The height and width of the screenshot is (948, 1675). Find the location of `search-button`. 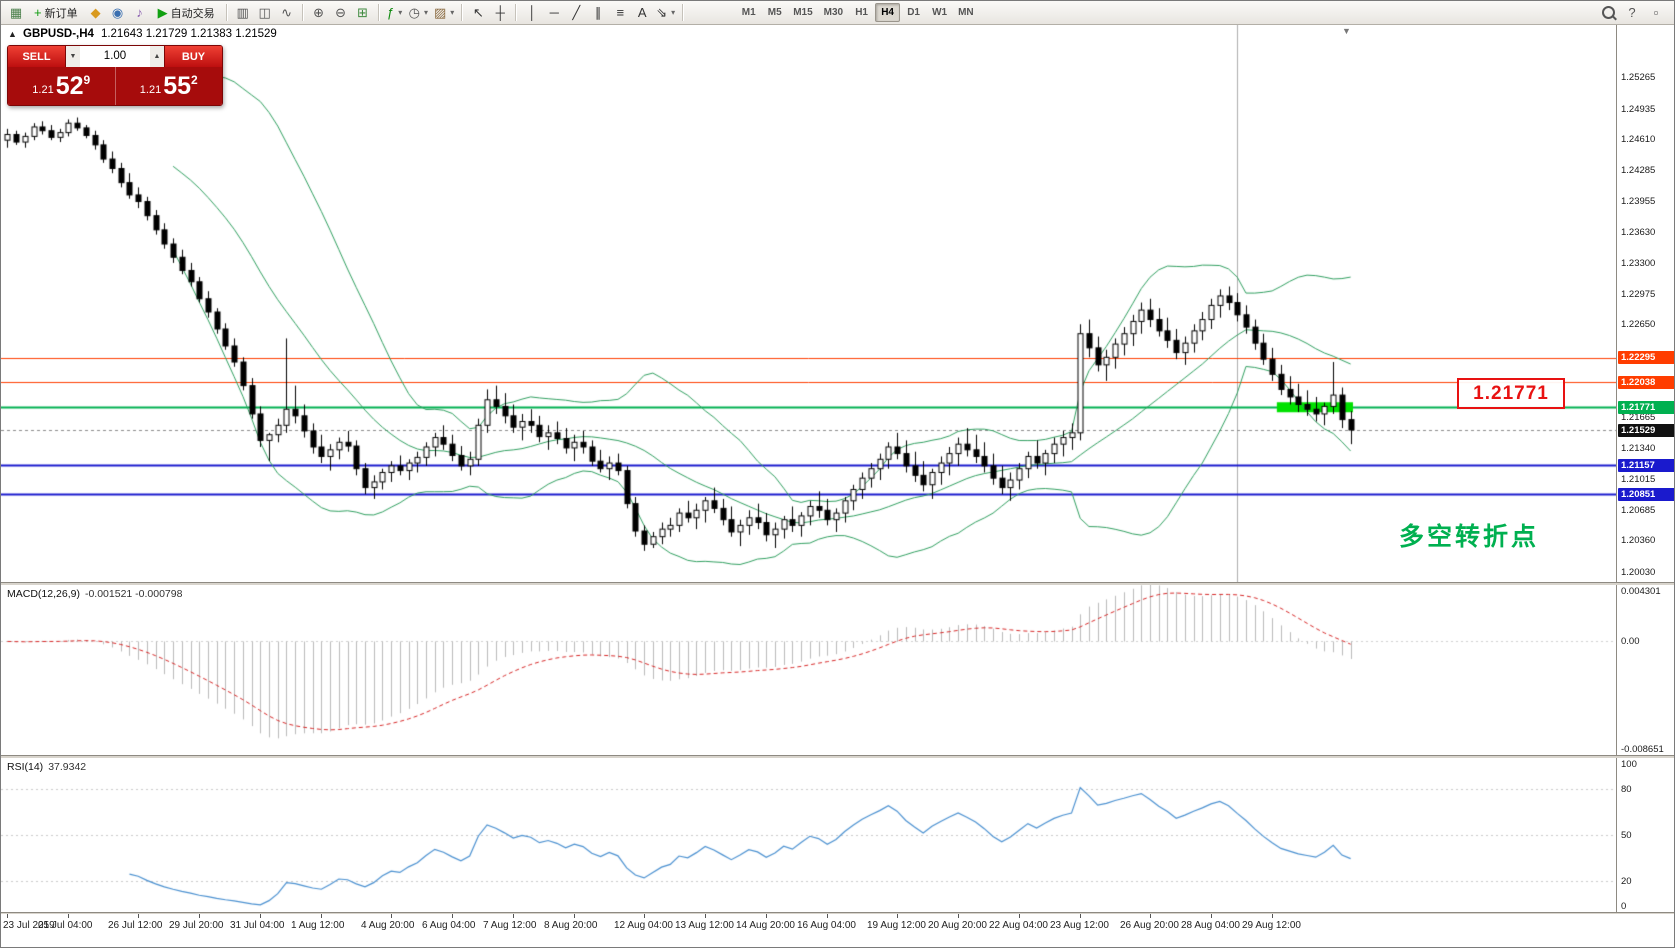

search-button is located at coordinates (1608, 13).